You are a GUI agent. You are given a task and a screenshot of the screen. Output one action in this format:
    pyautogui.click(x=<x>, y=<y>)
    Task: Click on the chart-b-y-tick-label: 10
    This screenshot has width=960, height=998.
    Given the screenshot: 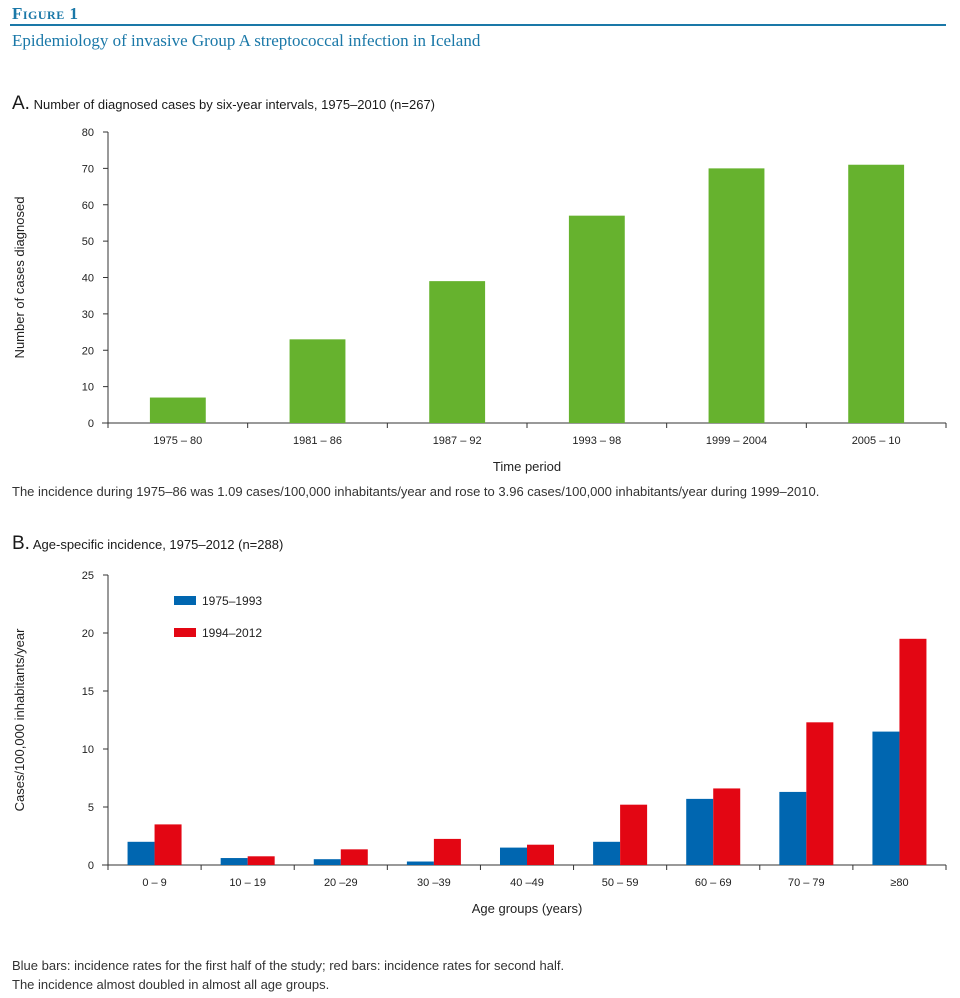 What is the action you would take?
    pyautogui.click(x=88, y=750)
    